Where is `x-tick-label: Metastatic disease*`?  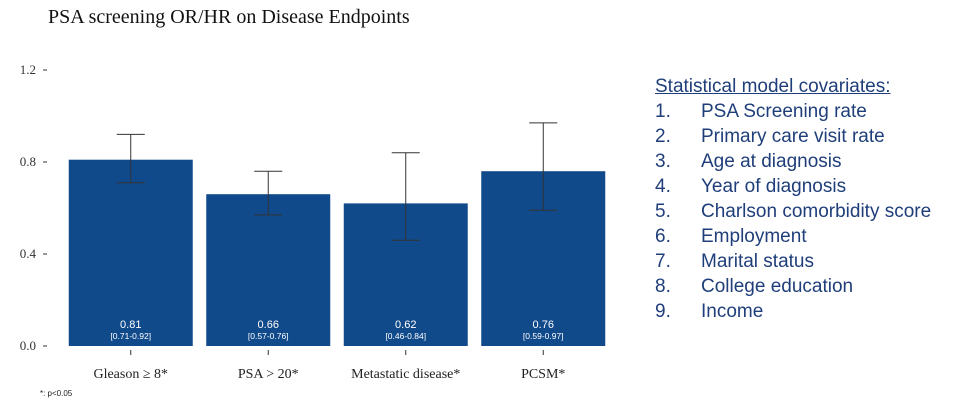
x-tick-label: Metastatic disease* is located at coordinates (405, 374).